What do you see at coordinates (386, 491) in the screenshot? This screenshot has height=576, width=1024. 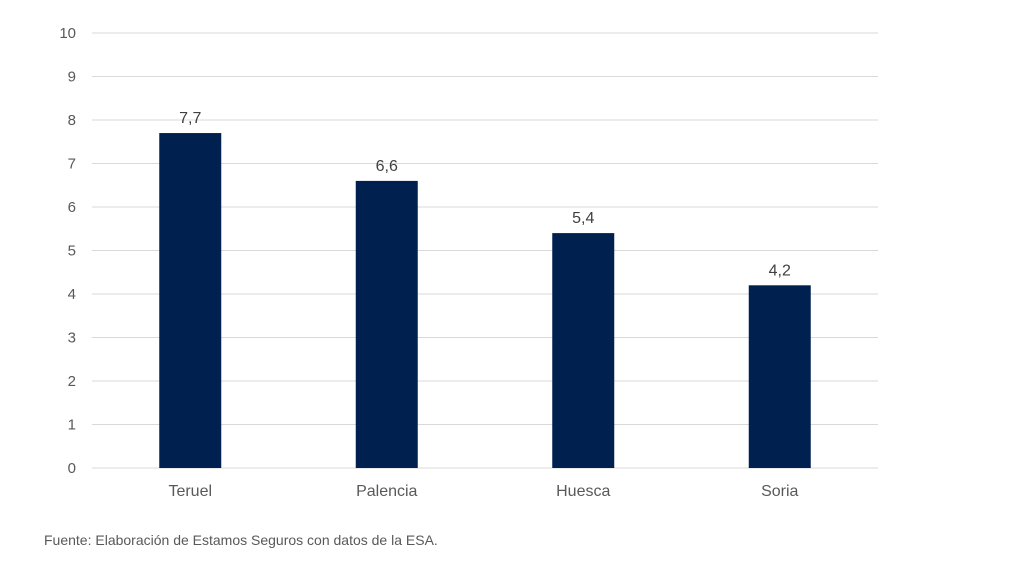 I see `x-category-label: Palencia` at bounding box center [386, 491].